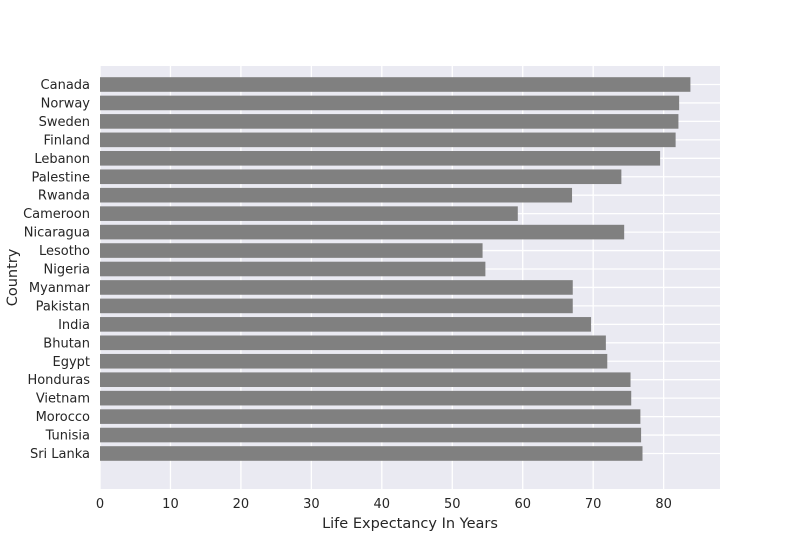 This screenshot has height=550, width=800. What do you see at coordinates (663, 504) in the screenshot?
I see `x-tick-label: 80` at bounding box center [663, 504].